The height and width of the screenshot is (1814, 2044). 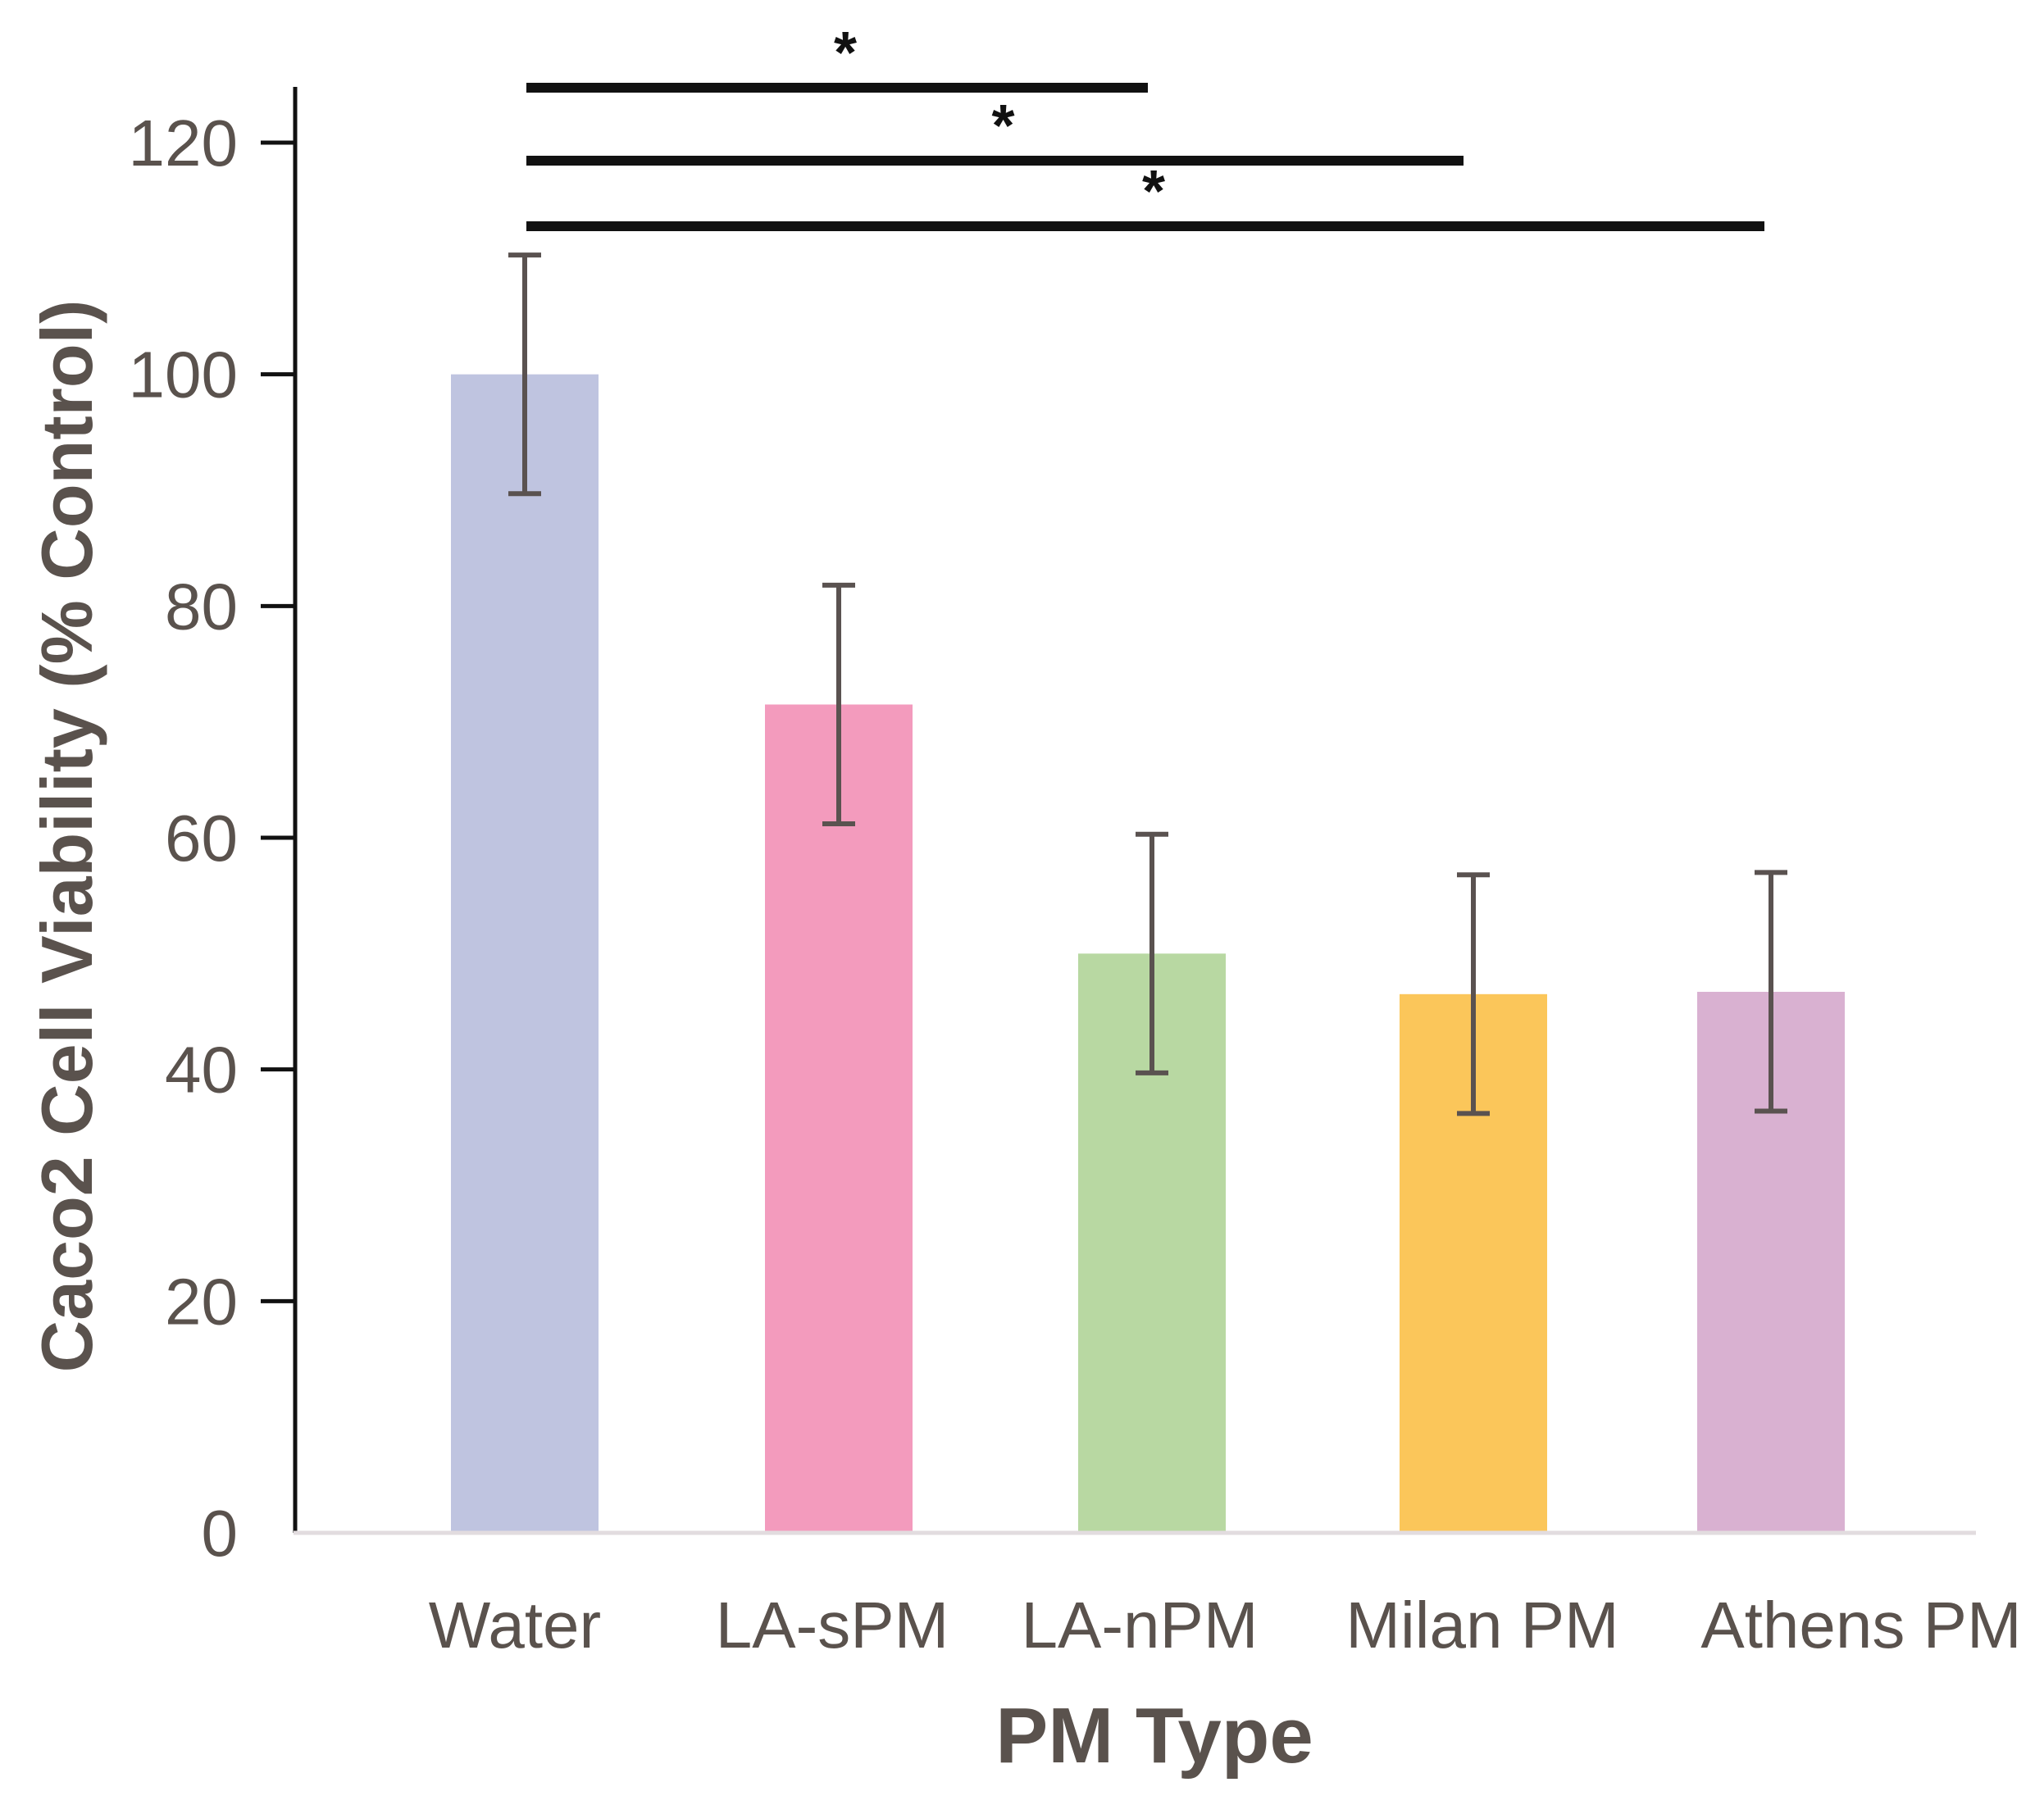 What do you see at coordinates (183, 143) in the screenshot?
I see `y-tick-label-120: 120` at bounding box center [183, 143].